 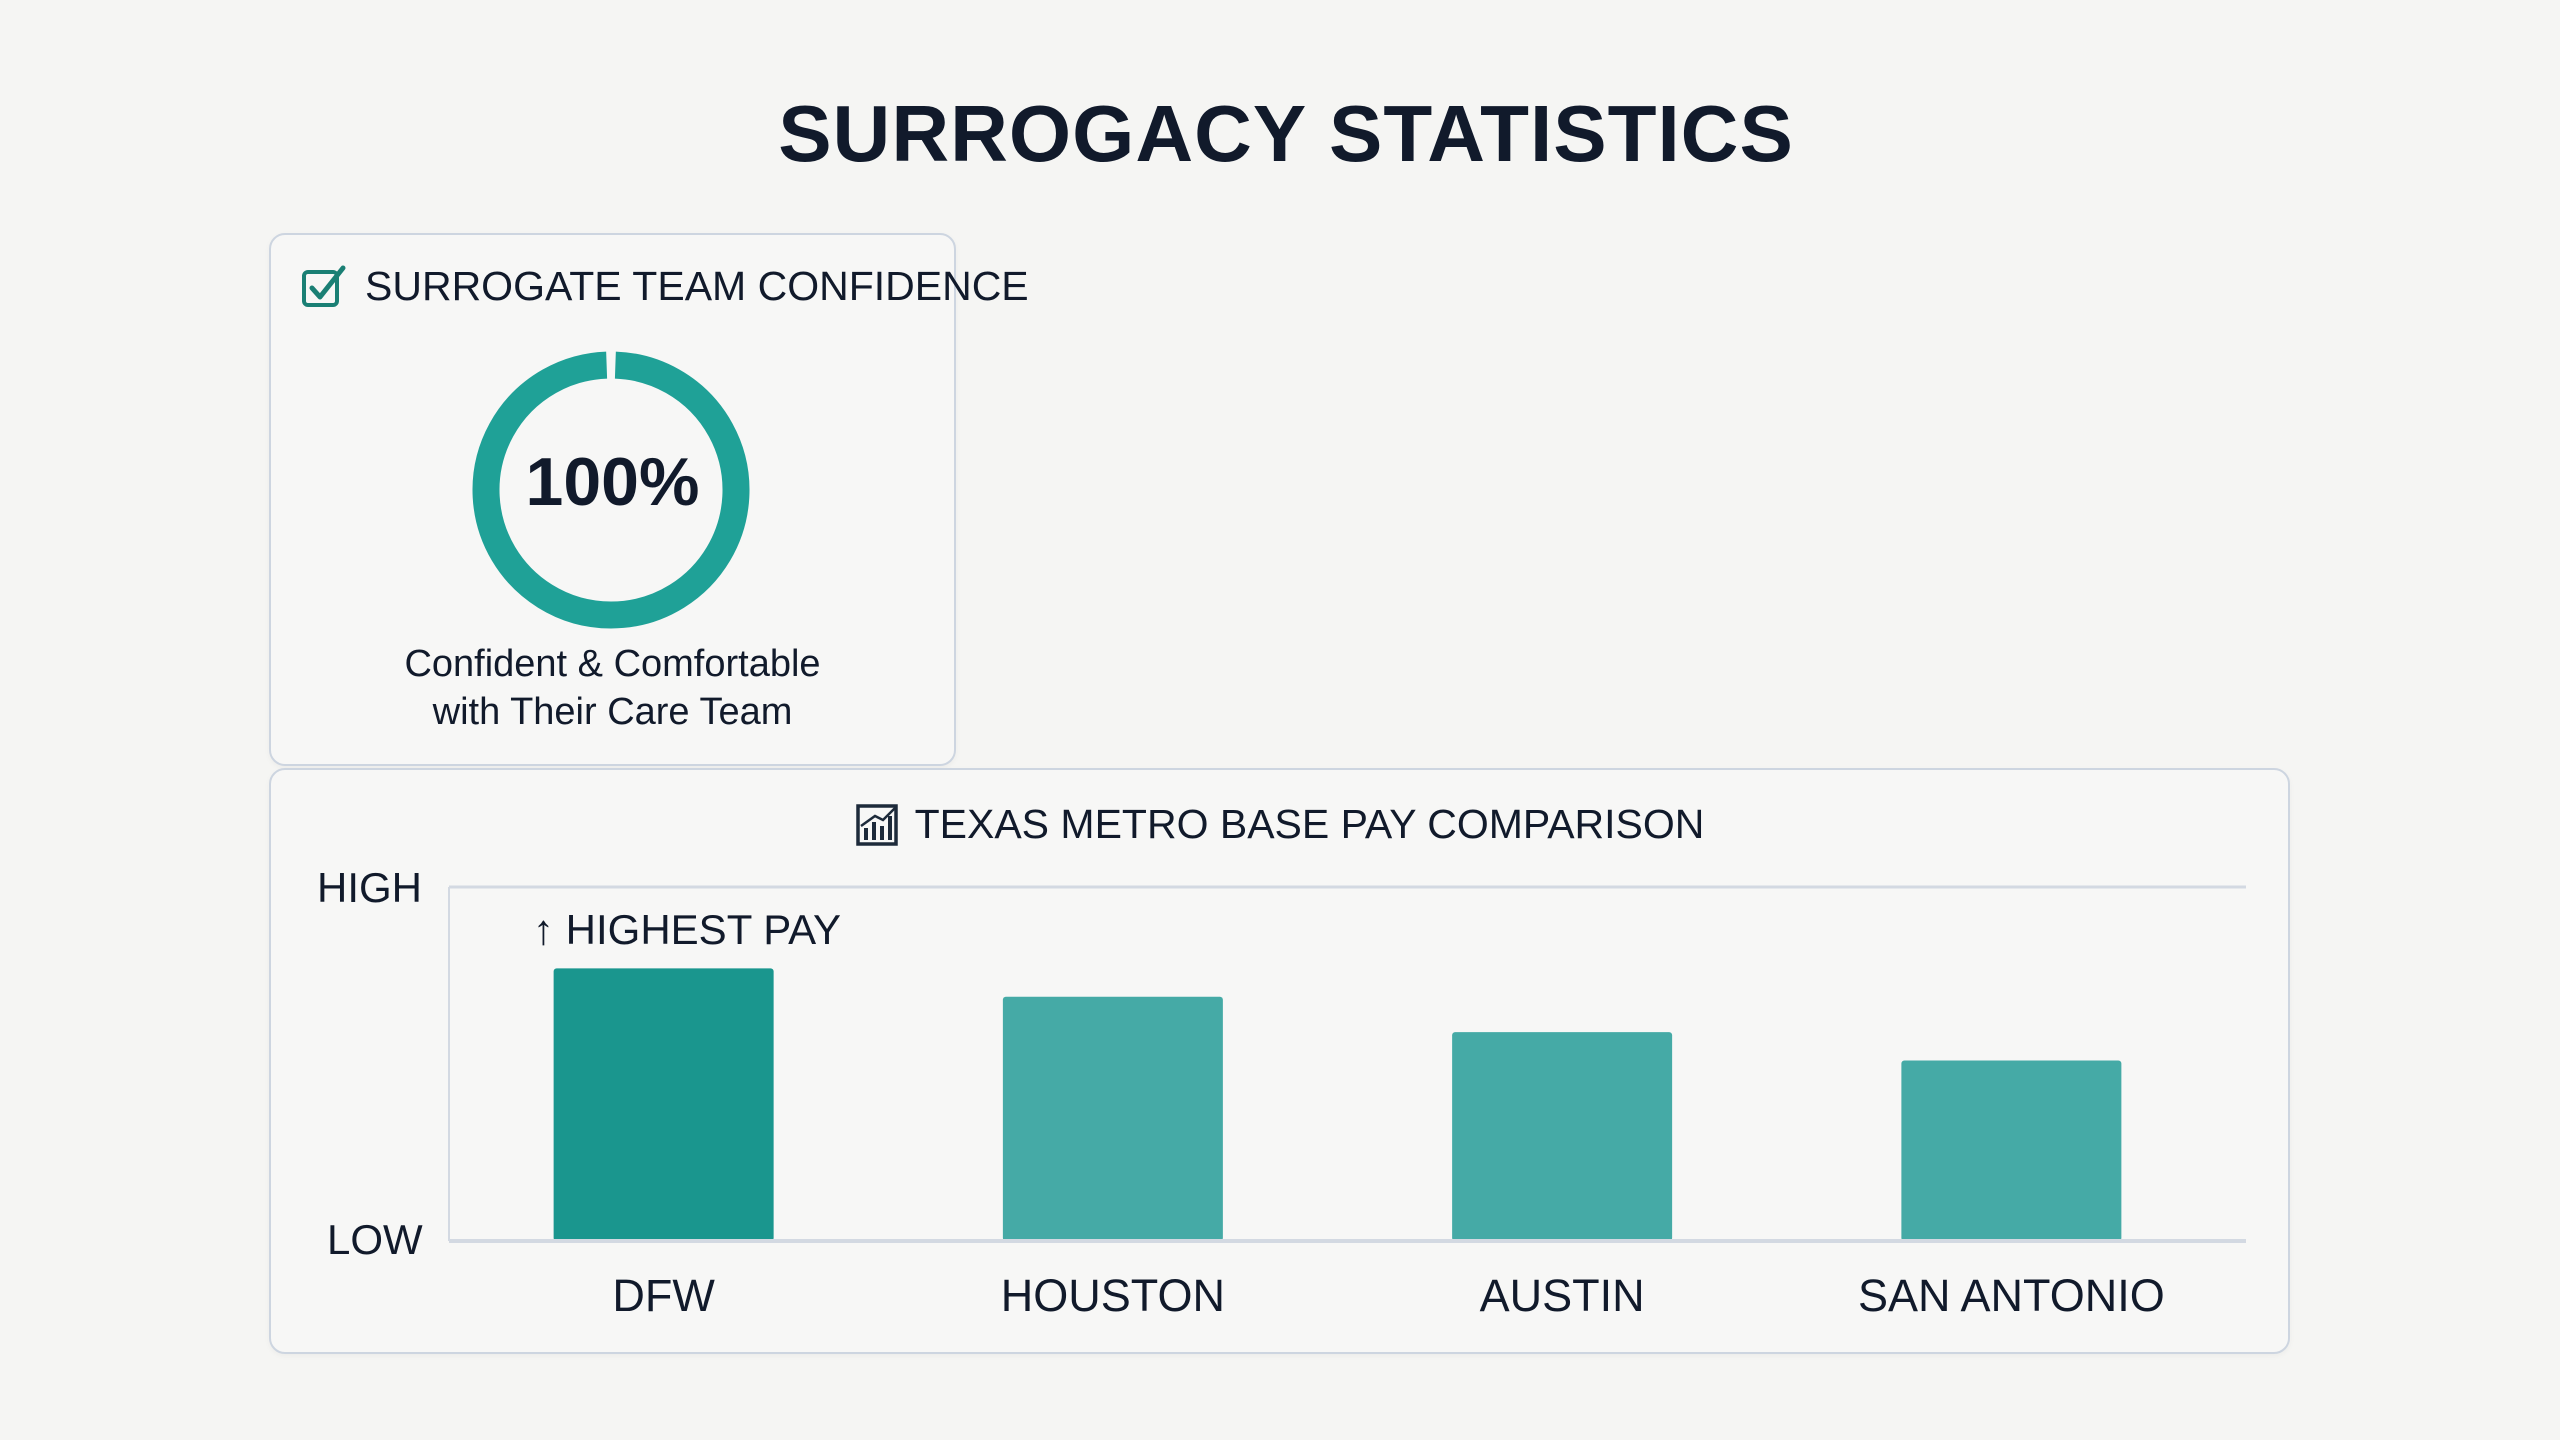 I want to click on donut-ring, so click(x=611, y=490).